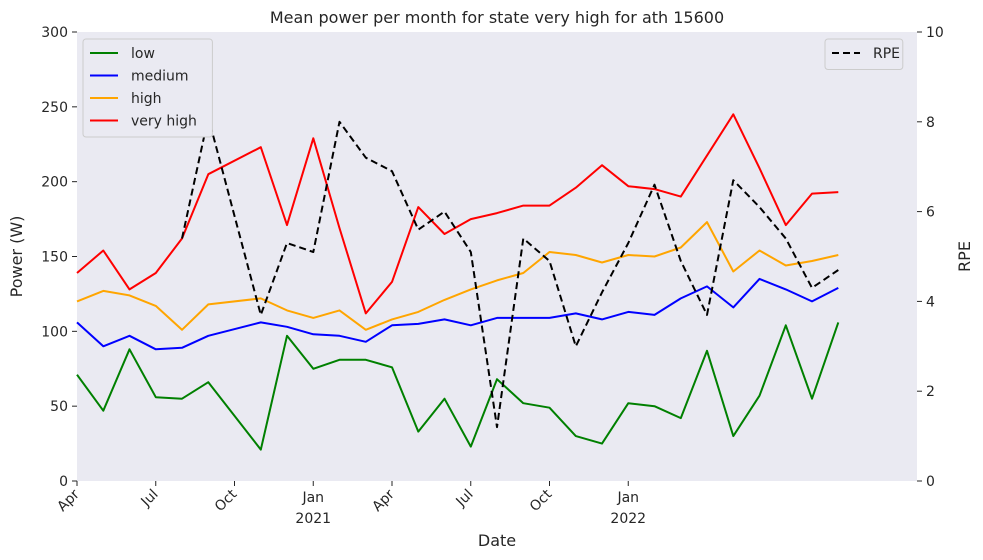 Image resolution: width=983 pixels, height=560 pixels. I want to click on y2-tick-label: 10, so click(935, 33).